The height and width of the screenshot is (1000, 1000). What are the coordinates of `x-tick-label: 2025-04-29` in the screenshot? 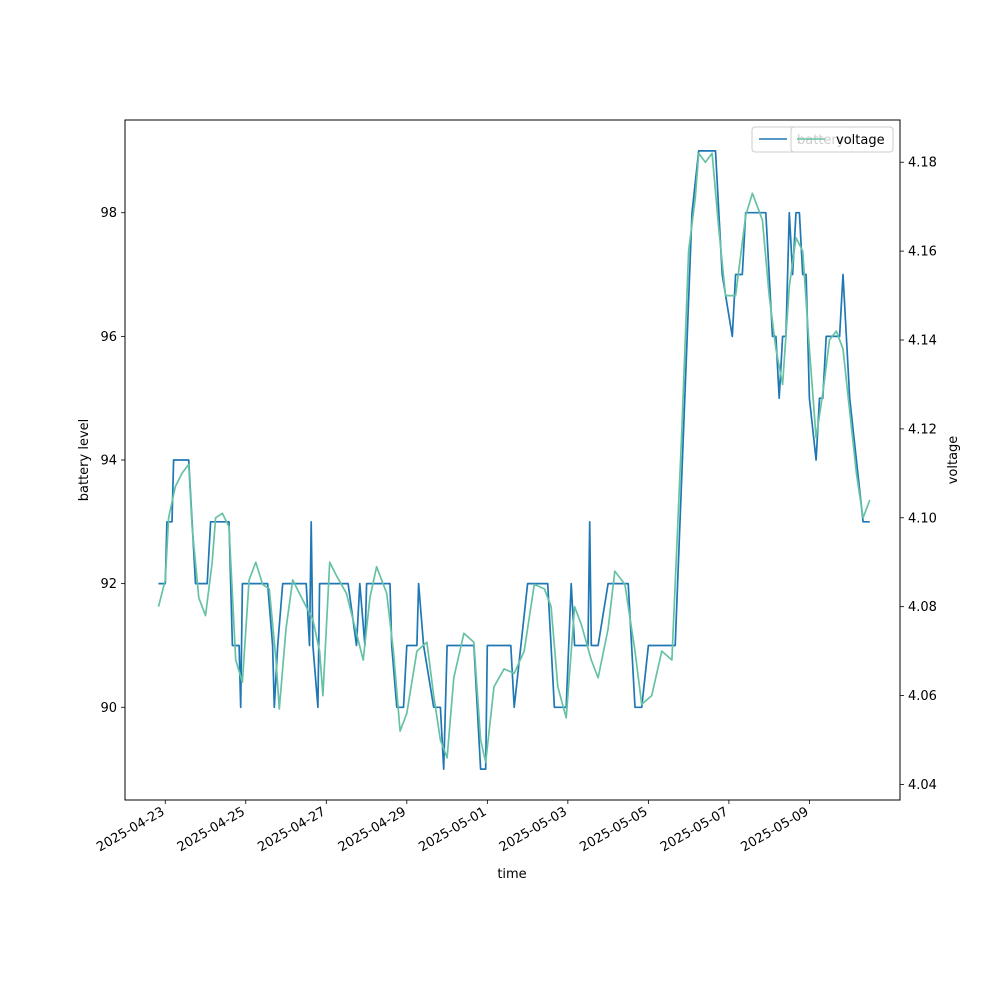 It's located at (372, 829).